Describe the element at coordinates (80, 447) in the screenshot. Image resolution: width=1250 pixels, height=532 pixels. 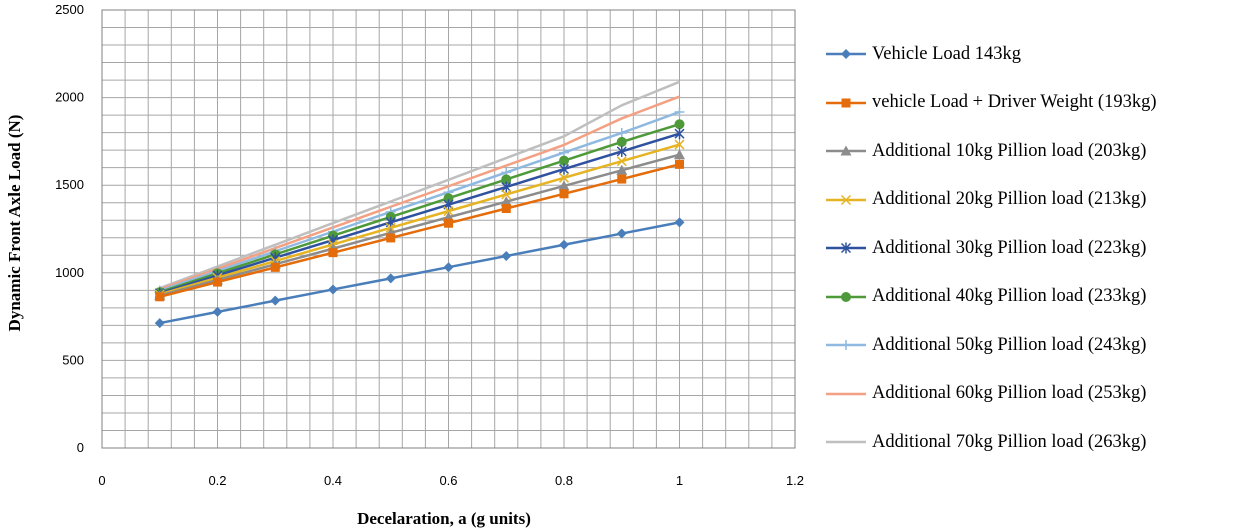
I see `y-tick-label: 0` at that location.